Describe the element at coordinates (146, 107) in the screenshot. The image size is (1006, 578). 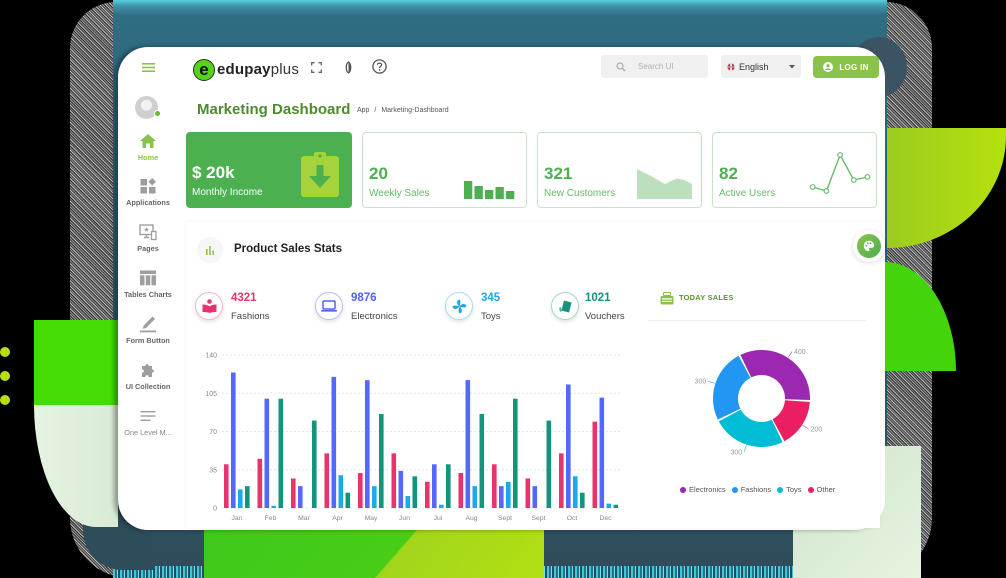
I see `user-avatar` at that location.